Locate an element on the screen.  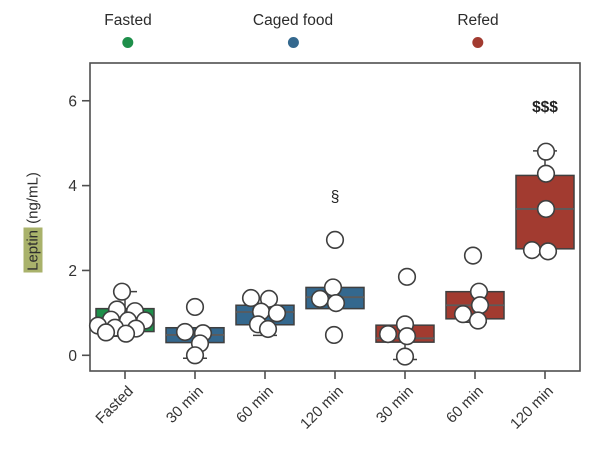
y-tick-label: 2 is located at coordinates (72, 271).